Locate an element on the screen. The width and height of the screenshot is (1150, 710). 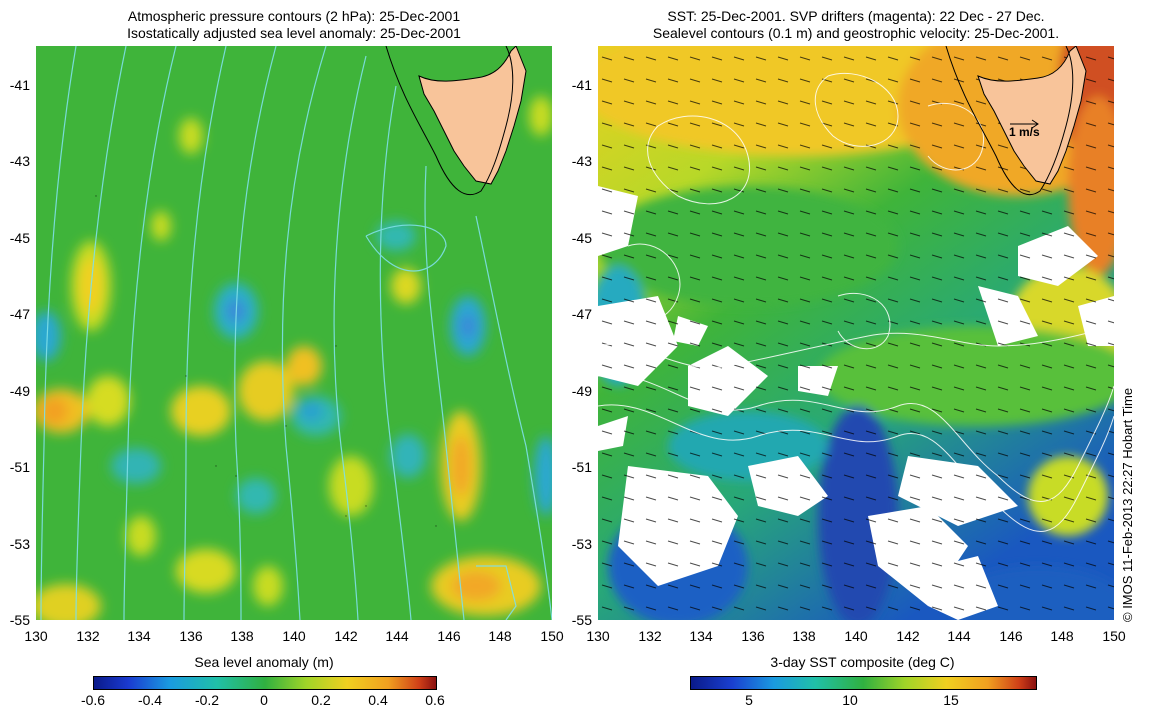
colorbar-tick: 10 is located at coordinates (850, 700).